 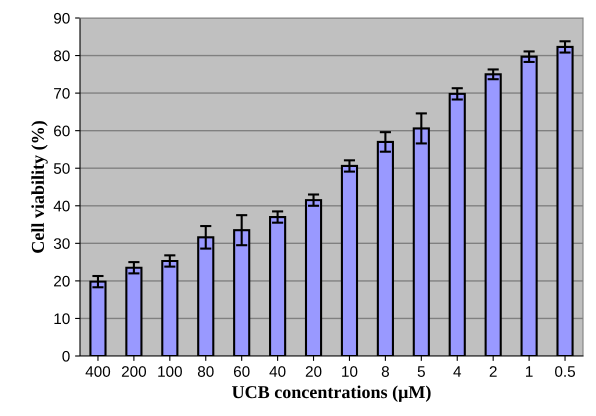 I want to click on x-tick-label: 2, so click(x=493, y=371).